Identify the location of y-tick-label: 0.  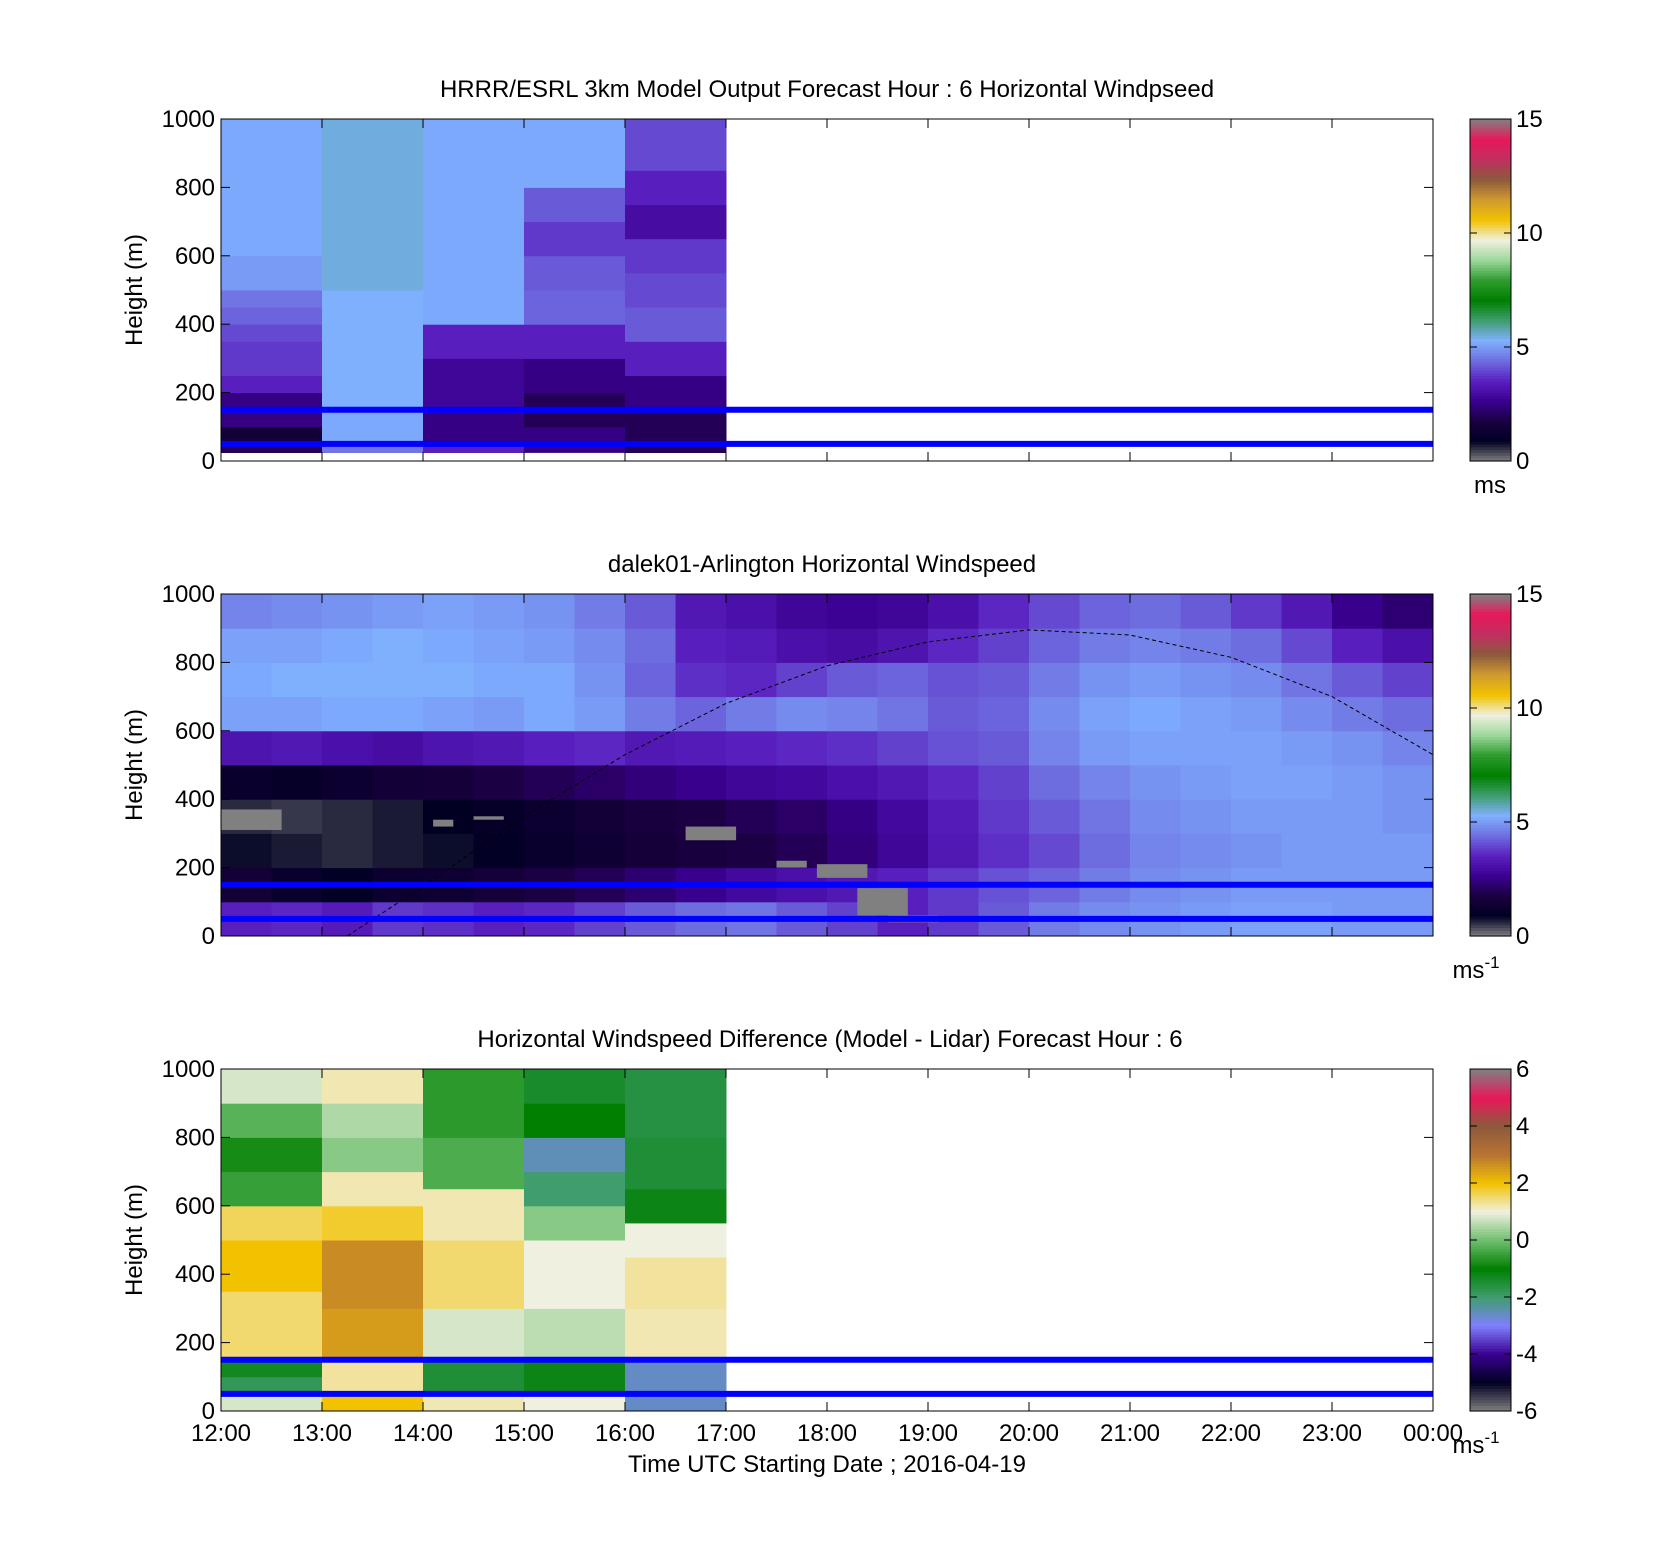
(208, 461).